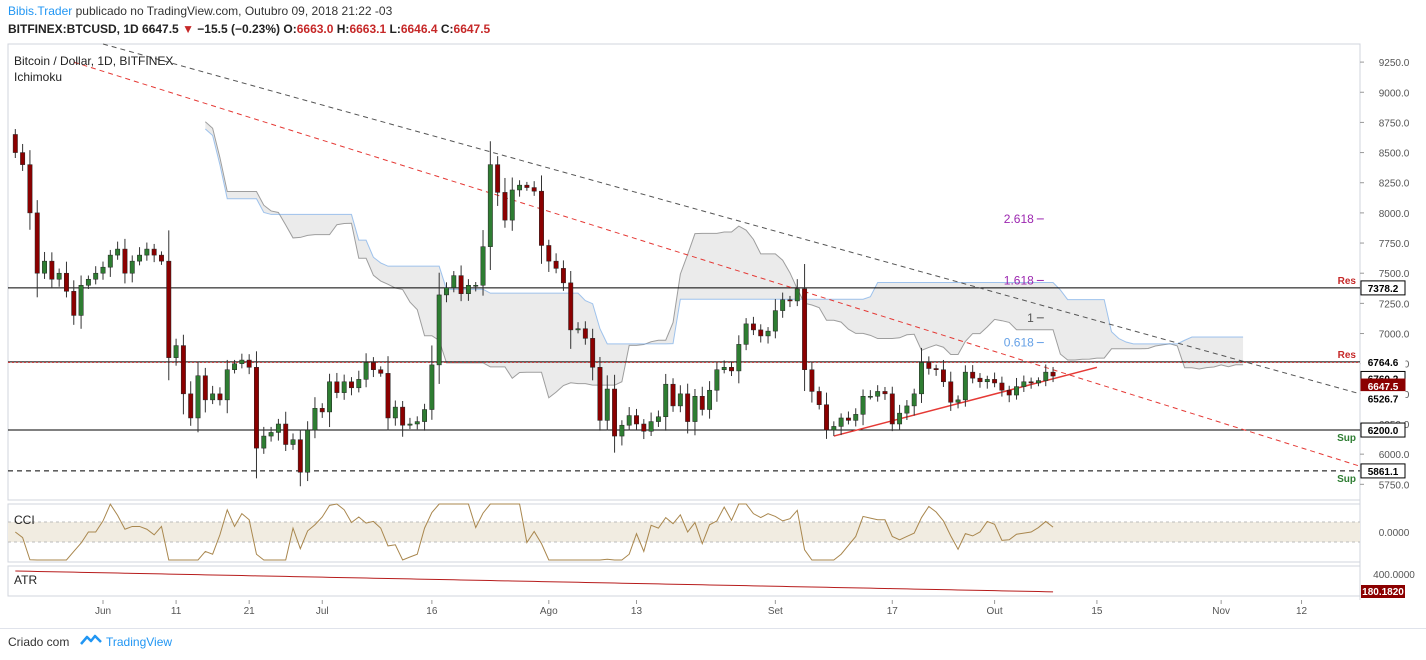 This screenshot has width=1426, height=660. I want to click on price-tag-label: 6526.7, so click(1383, 400).